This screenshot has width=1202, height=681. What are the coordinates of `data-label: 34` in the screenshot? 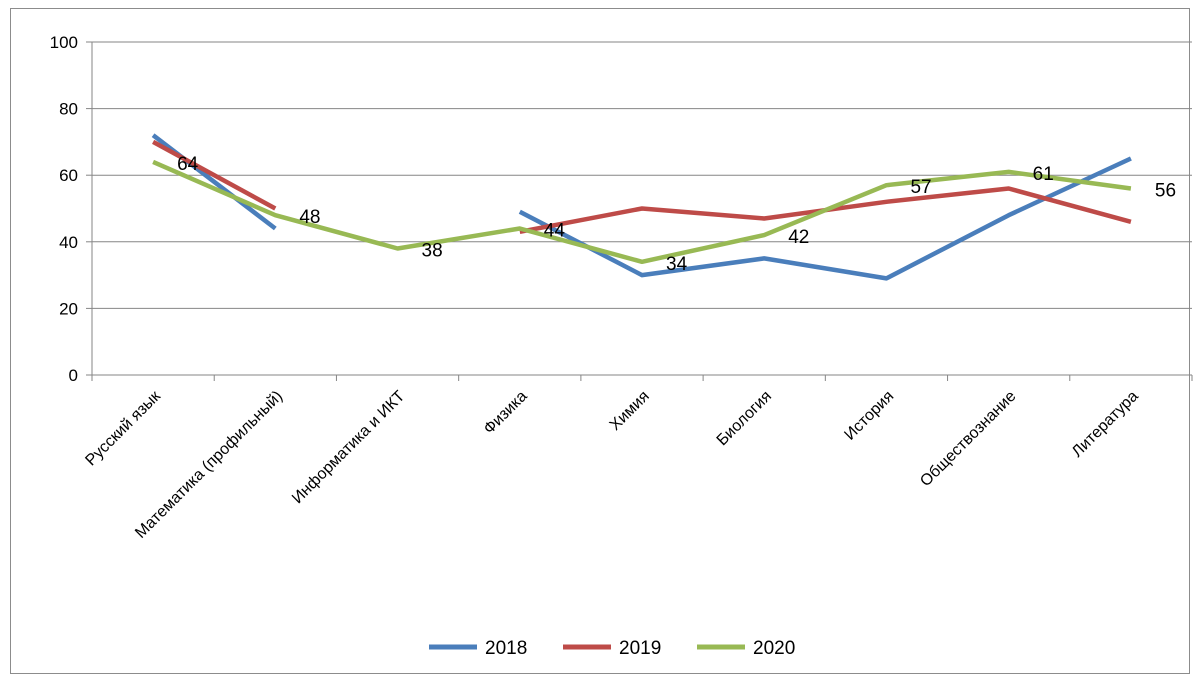 It's located at (677, 264).